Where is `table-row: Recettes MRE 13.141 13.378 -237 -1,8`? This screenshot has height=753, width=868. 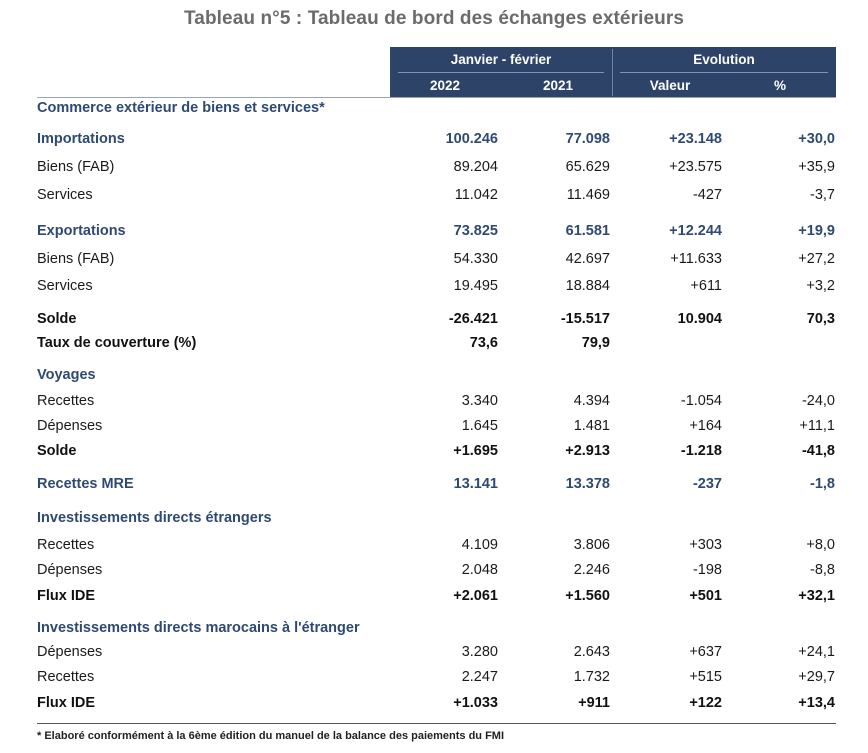
table-row: Recettes MRE 13.141 13.378 -237 -1,8 is located at coordinates (434, 486).